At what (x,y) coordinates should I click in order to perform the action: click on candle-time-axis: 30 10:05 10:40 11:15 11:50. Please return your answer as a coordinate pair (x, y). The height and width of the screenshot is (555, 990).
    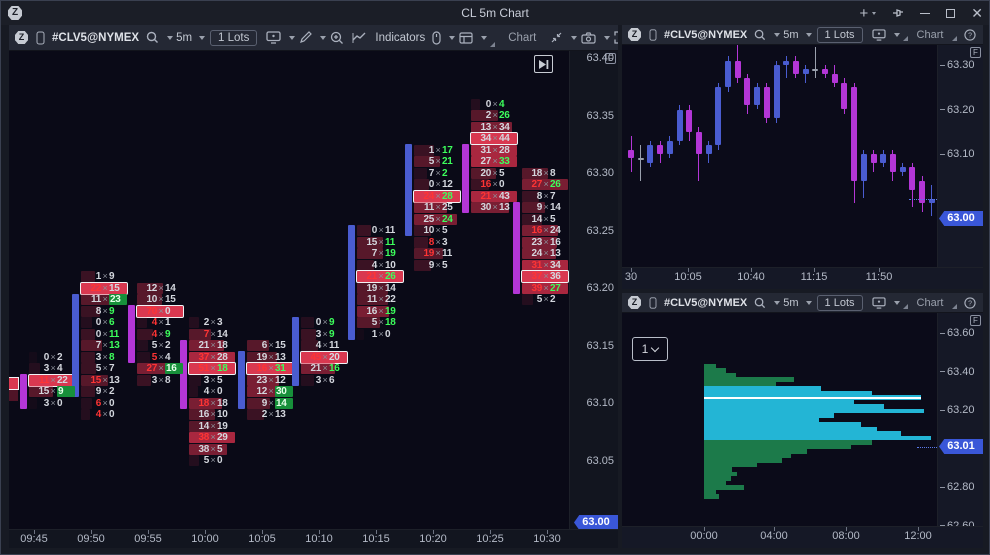
    Looking at the image, I should click on (802, 278).